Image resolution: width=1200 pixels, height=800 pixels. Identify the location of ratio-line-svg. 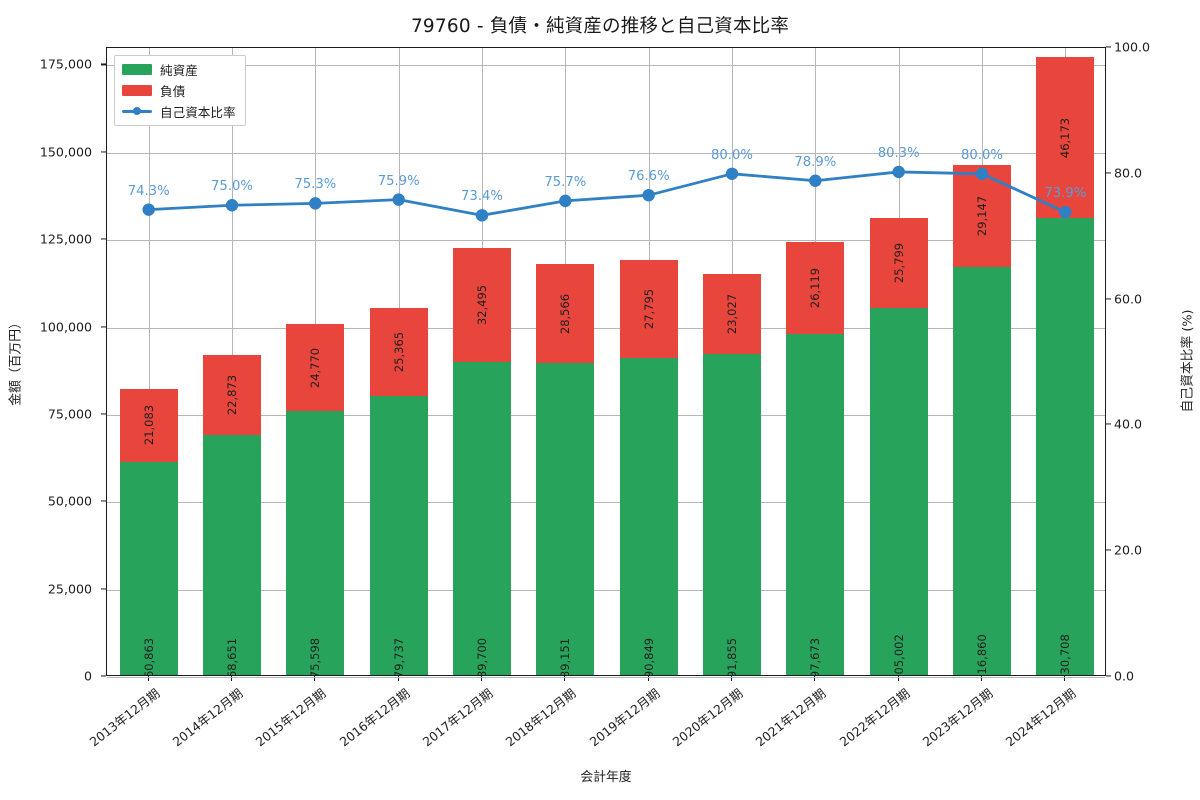
(607, 193).